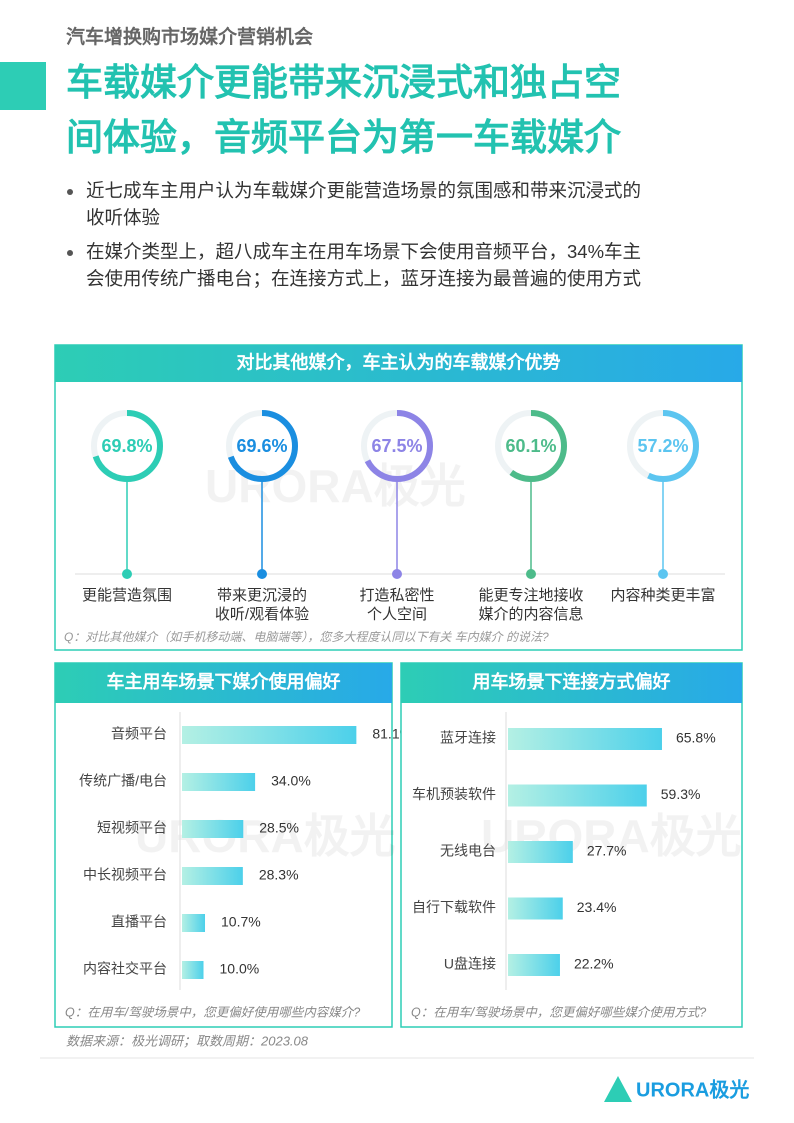 The width and height of the screenshot is (794, 1123). I want to click on category-label: 音频平台, so click(139, 734).